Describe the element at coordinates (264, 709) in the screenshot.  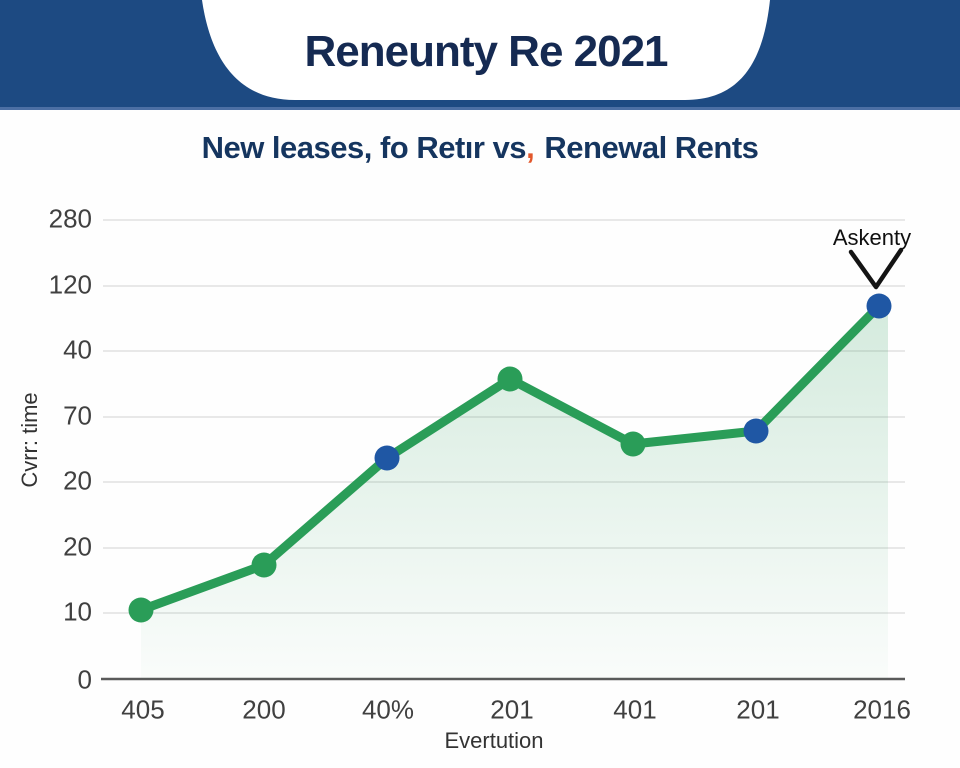
I see `x-tick-label: 200` at that location.